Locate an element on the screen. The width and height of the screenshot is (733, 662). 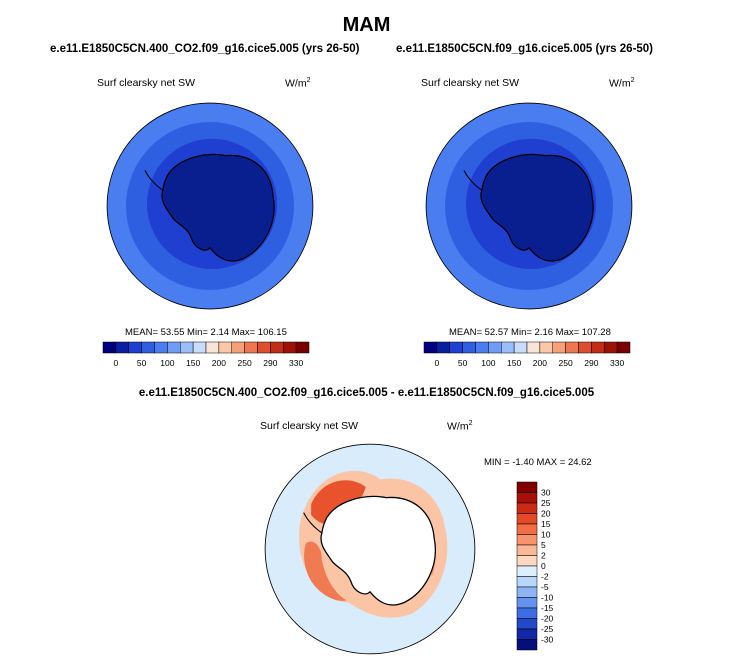
diff-colorbar-tick-label: 20 is located at coordinates (546, 514).